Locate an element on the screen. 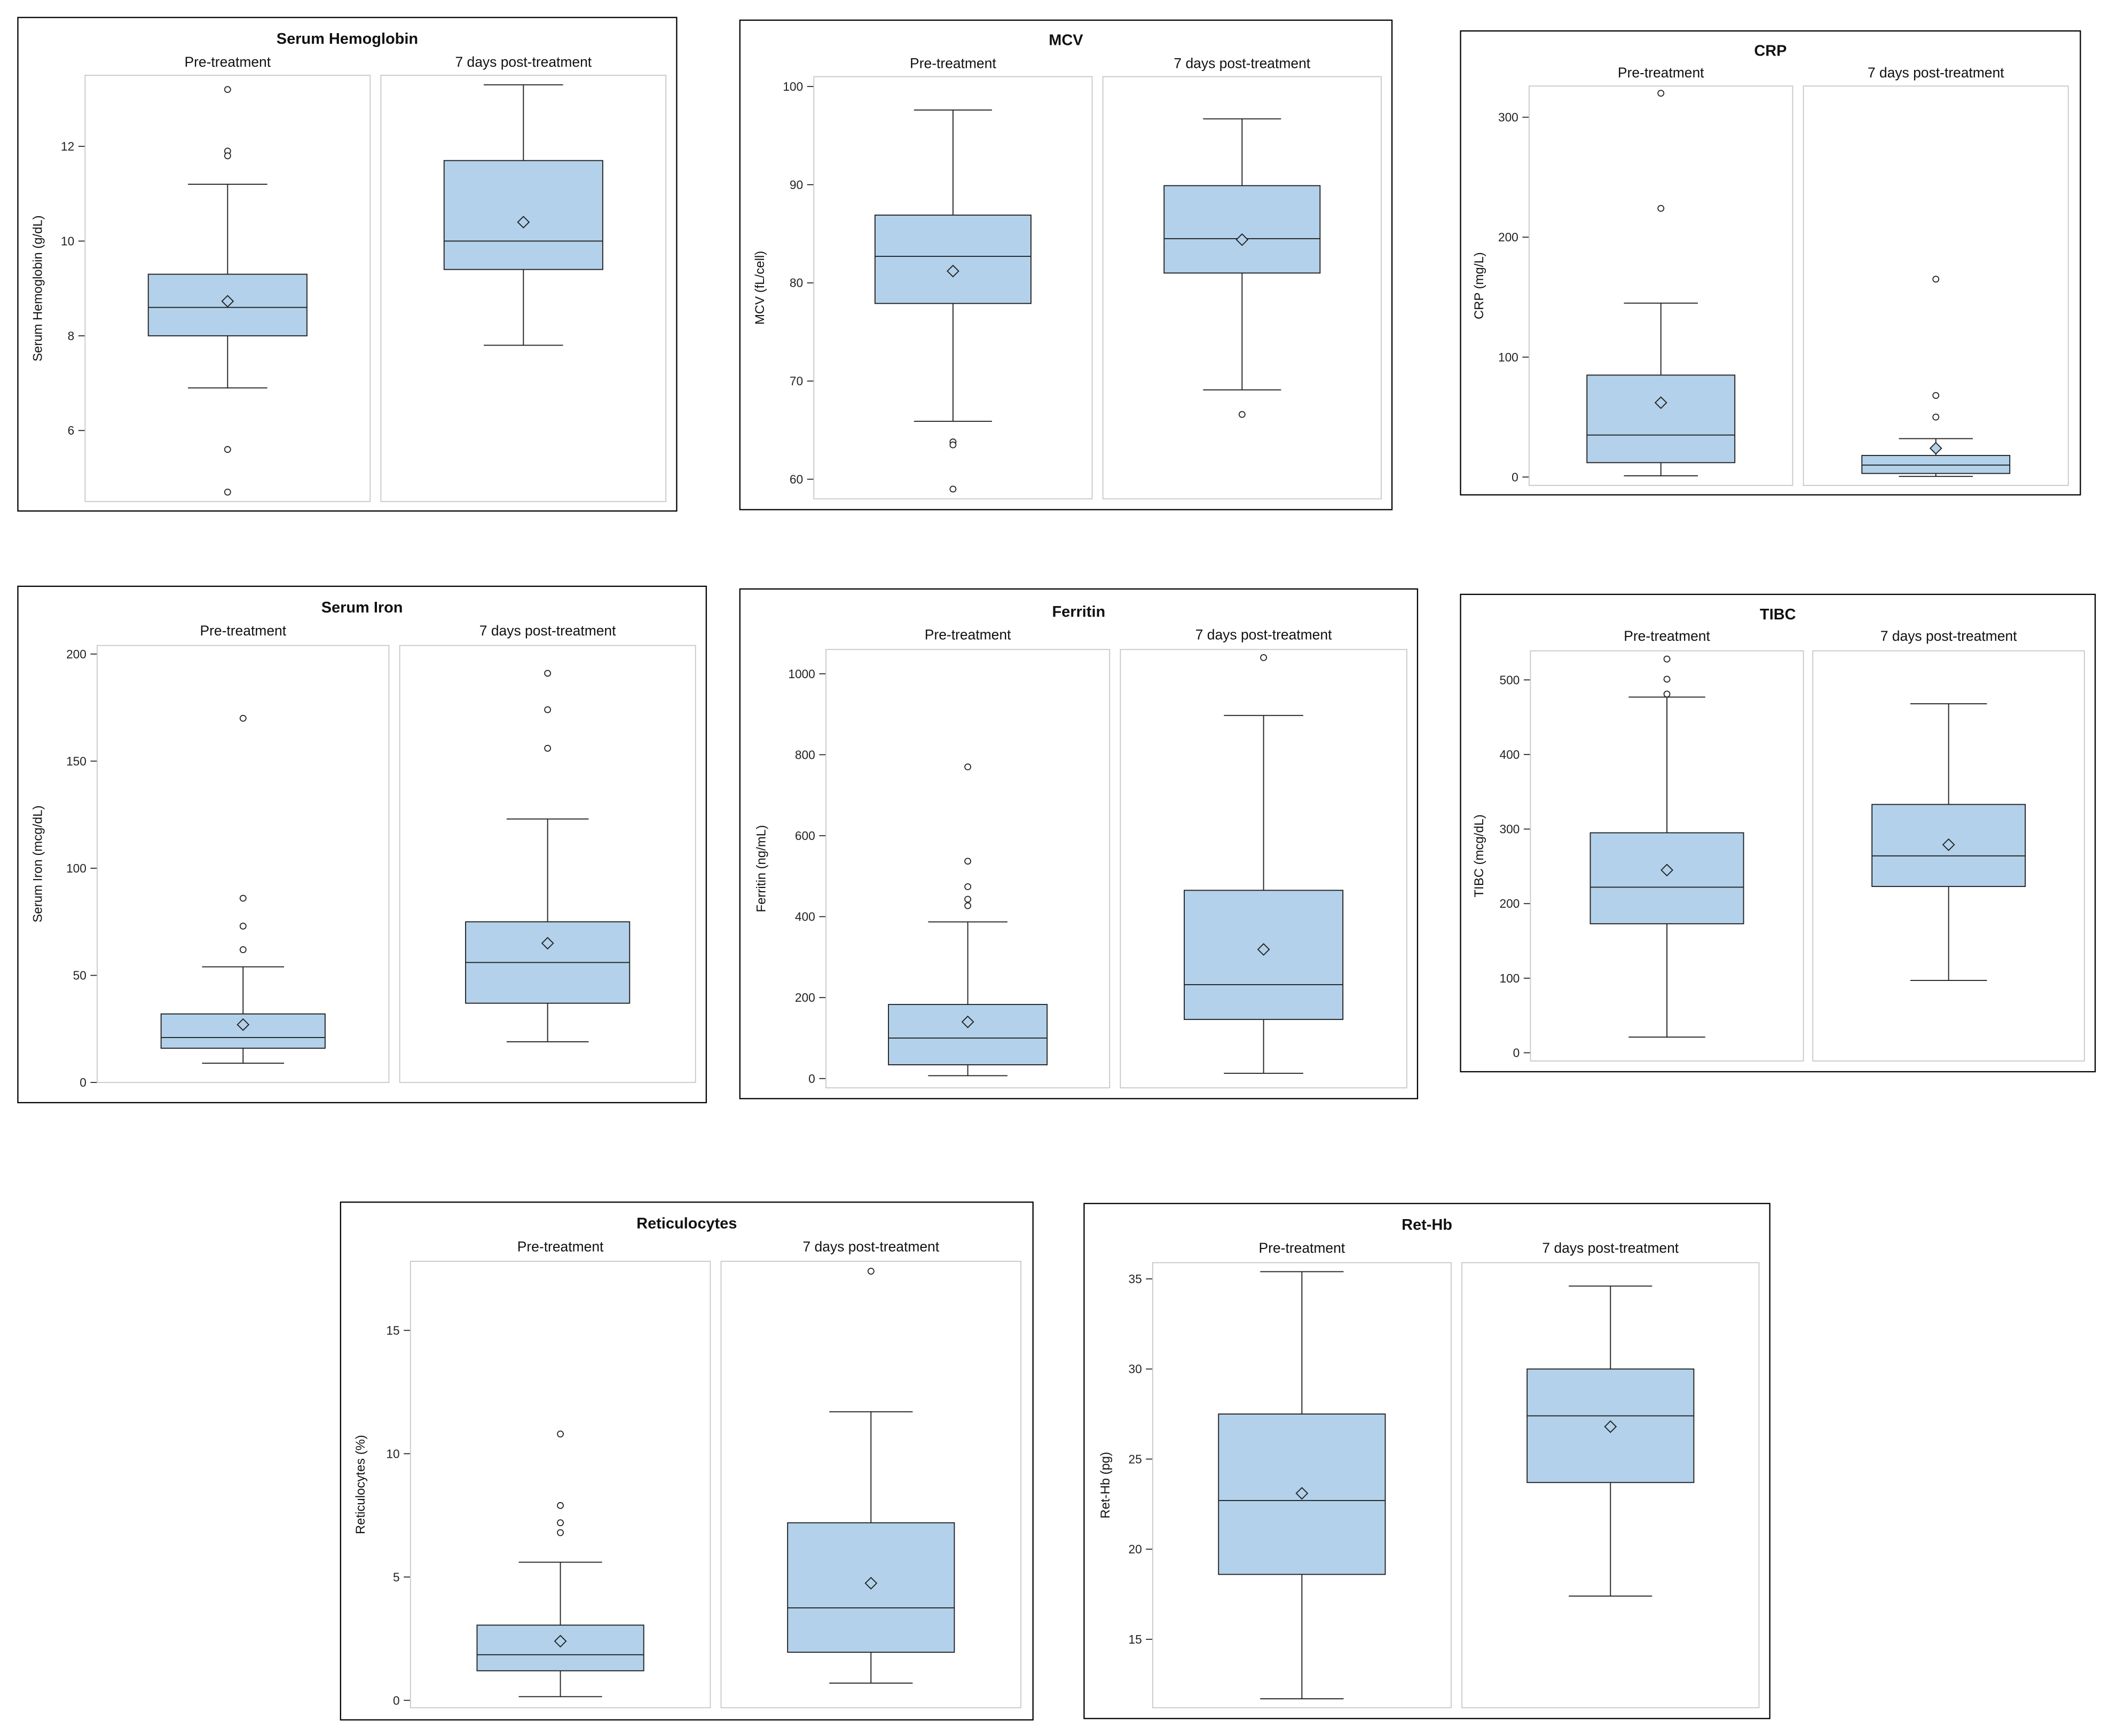 This screenshot has height=1736, width=2109. reticulocytes-7-days-post-treatment-mean-marker is located at coordinates (871, 1583).